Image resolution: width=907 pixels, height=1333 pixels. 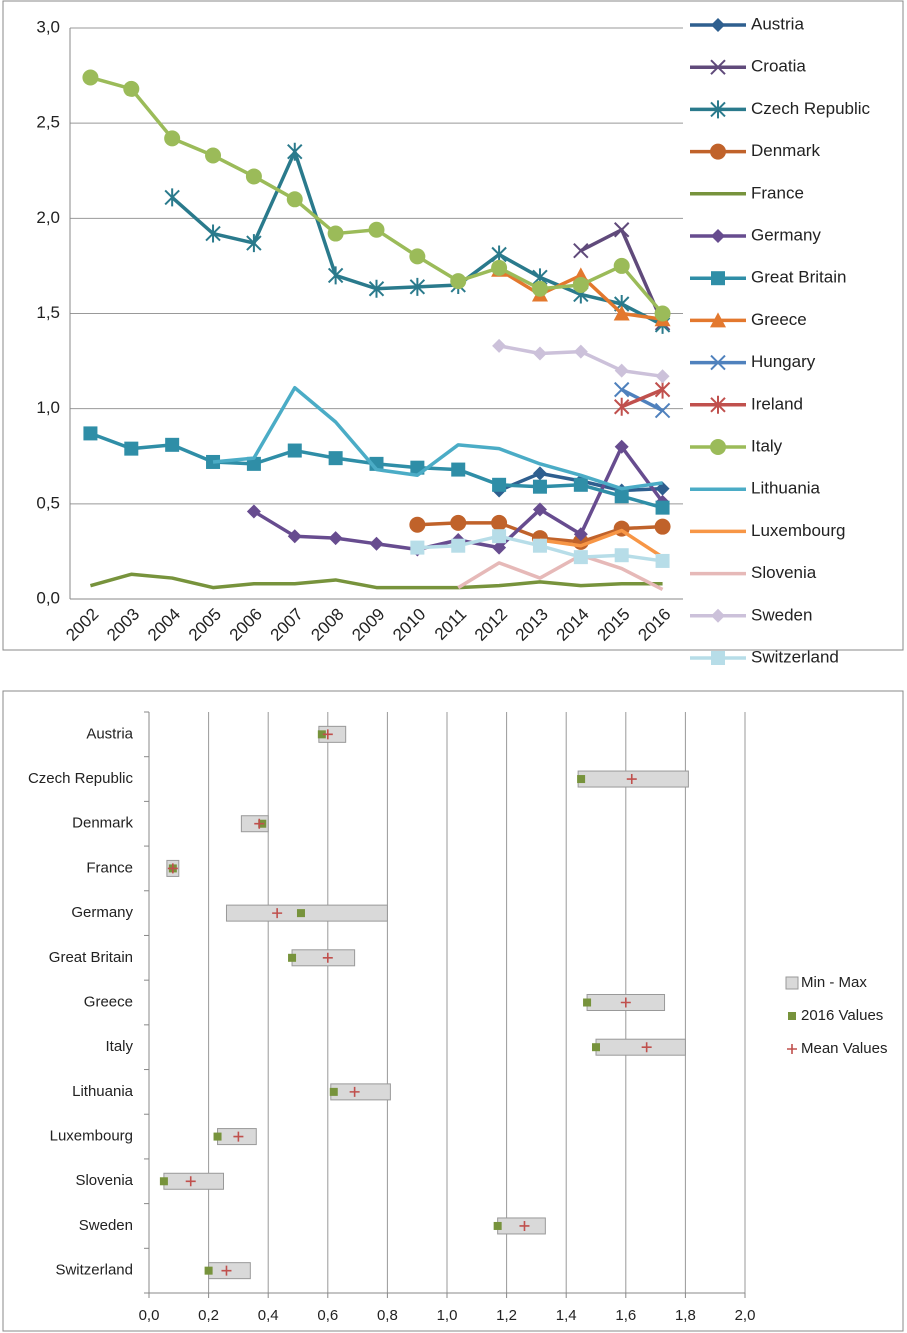 What do you see at coordinates (48, 407) in the screenshot?
I see `y-tick-label: 1,0` at bounding box center [48, 407].